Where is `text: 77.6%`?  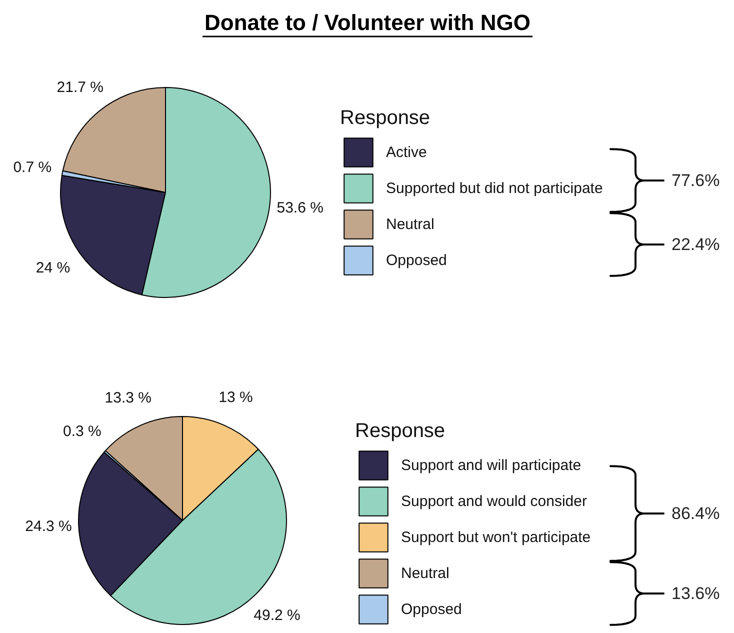
text: 77.6% is located at coordinates (696, 180).